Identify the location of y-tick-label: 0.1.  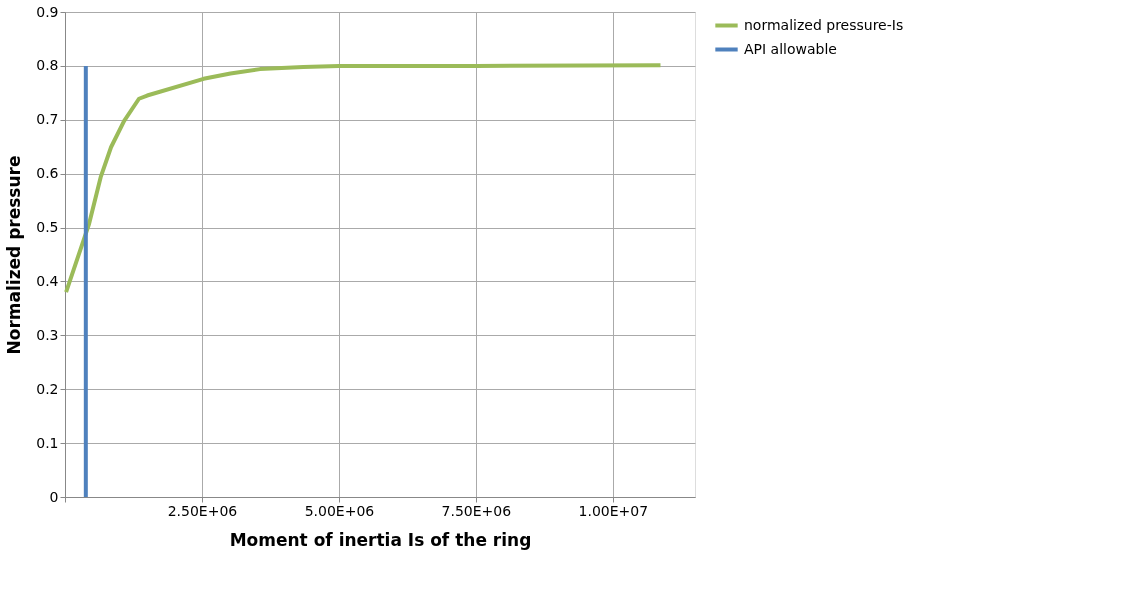
(47, 442).